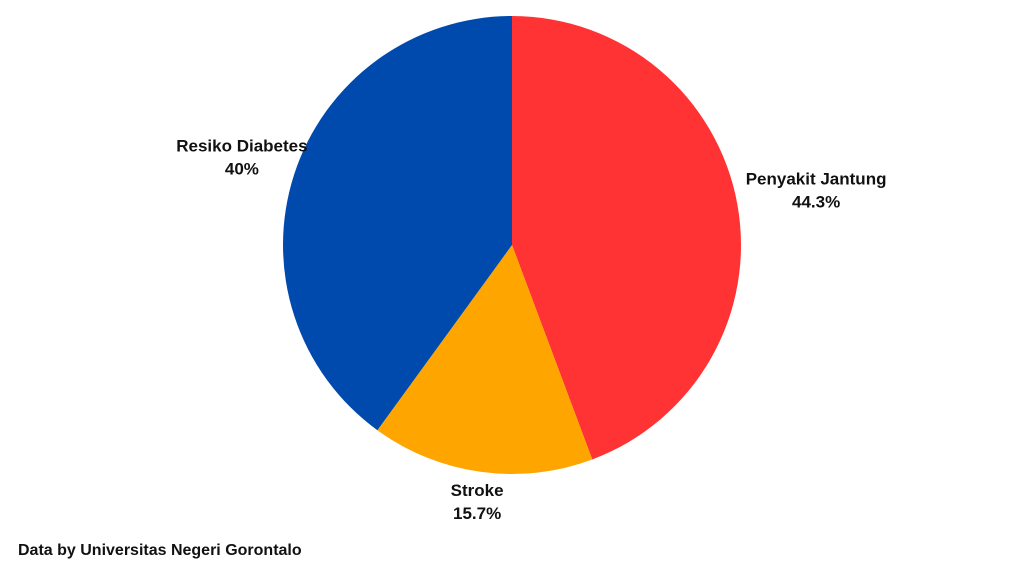 This screenshot has height=576, width=1024. What do you see at coordinates (241, 146) in the screenshot?
I see `slice-name-label: Resiko Diabetes` at bounding box center [241, 146].